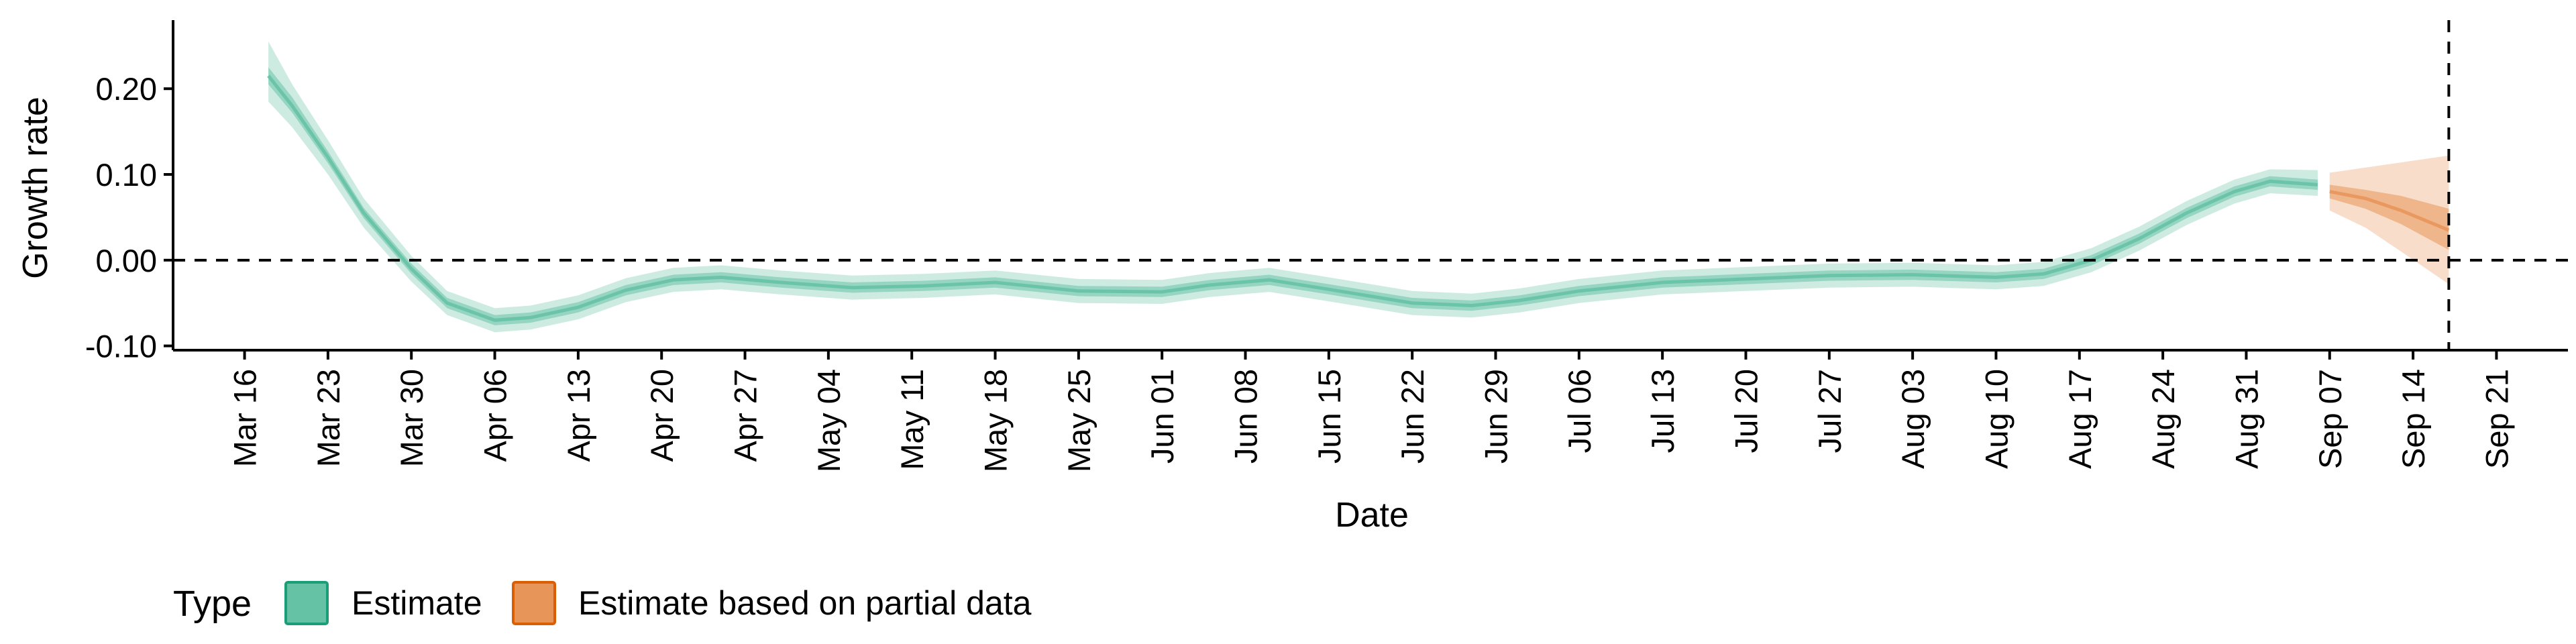 Image resolution: width=2576 pixels, height=644 pixels. What do you see at coordinates (2246, 419) in the screenshot?
I see `x-tick-label: Aug 31` at bounding box center [2246, 419].